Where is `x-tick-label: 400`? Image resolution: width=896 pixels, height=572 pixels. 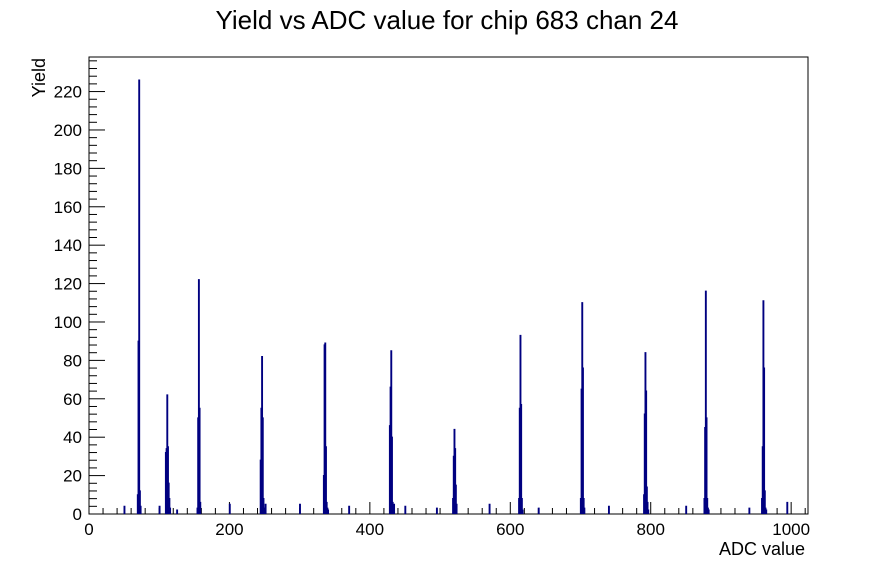 x-tick-label: 400 is located at coordinates (370, 529).